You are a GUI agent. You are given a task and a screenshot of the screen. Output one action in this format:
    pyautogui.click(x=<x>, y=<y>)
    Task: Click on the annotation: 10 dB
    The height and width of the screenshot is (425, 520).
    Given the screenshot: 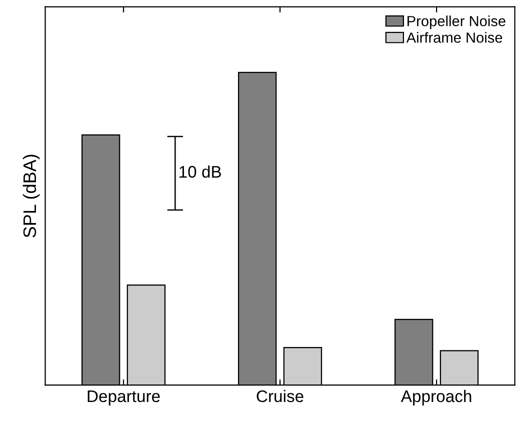 What is the action you would take?
    pyautogui.click(x=200, y=171)
    